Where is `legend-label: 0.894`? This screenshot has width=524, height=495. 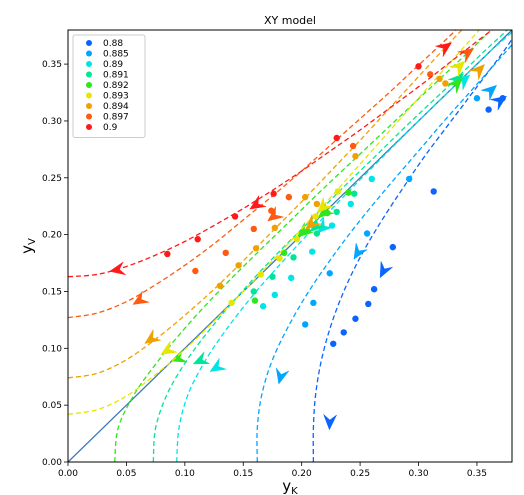 legend-label: 0.894 is located at coordinates (116, 107).